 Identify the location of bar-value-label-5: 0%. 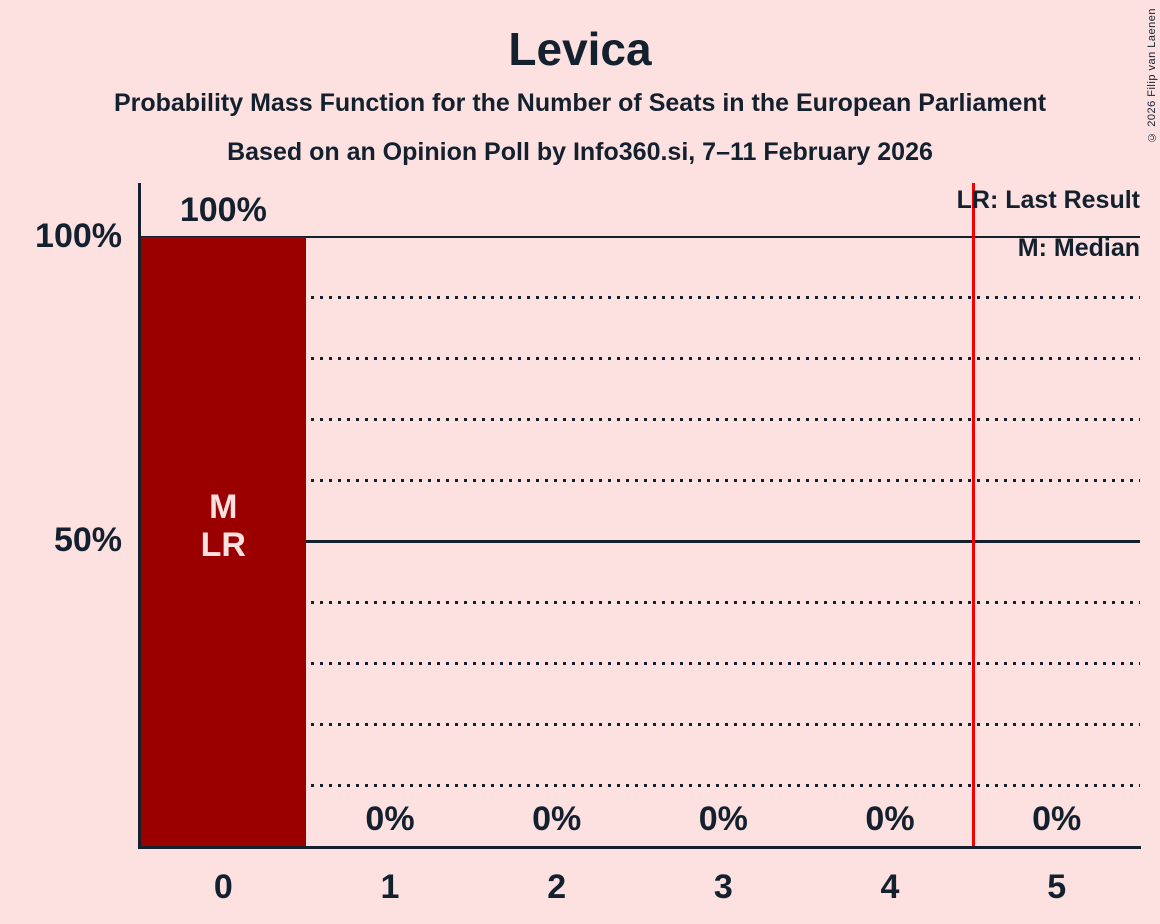
(1057, 819).